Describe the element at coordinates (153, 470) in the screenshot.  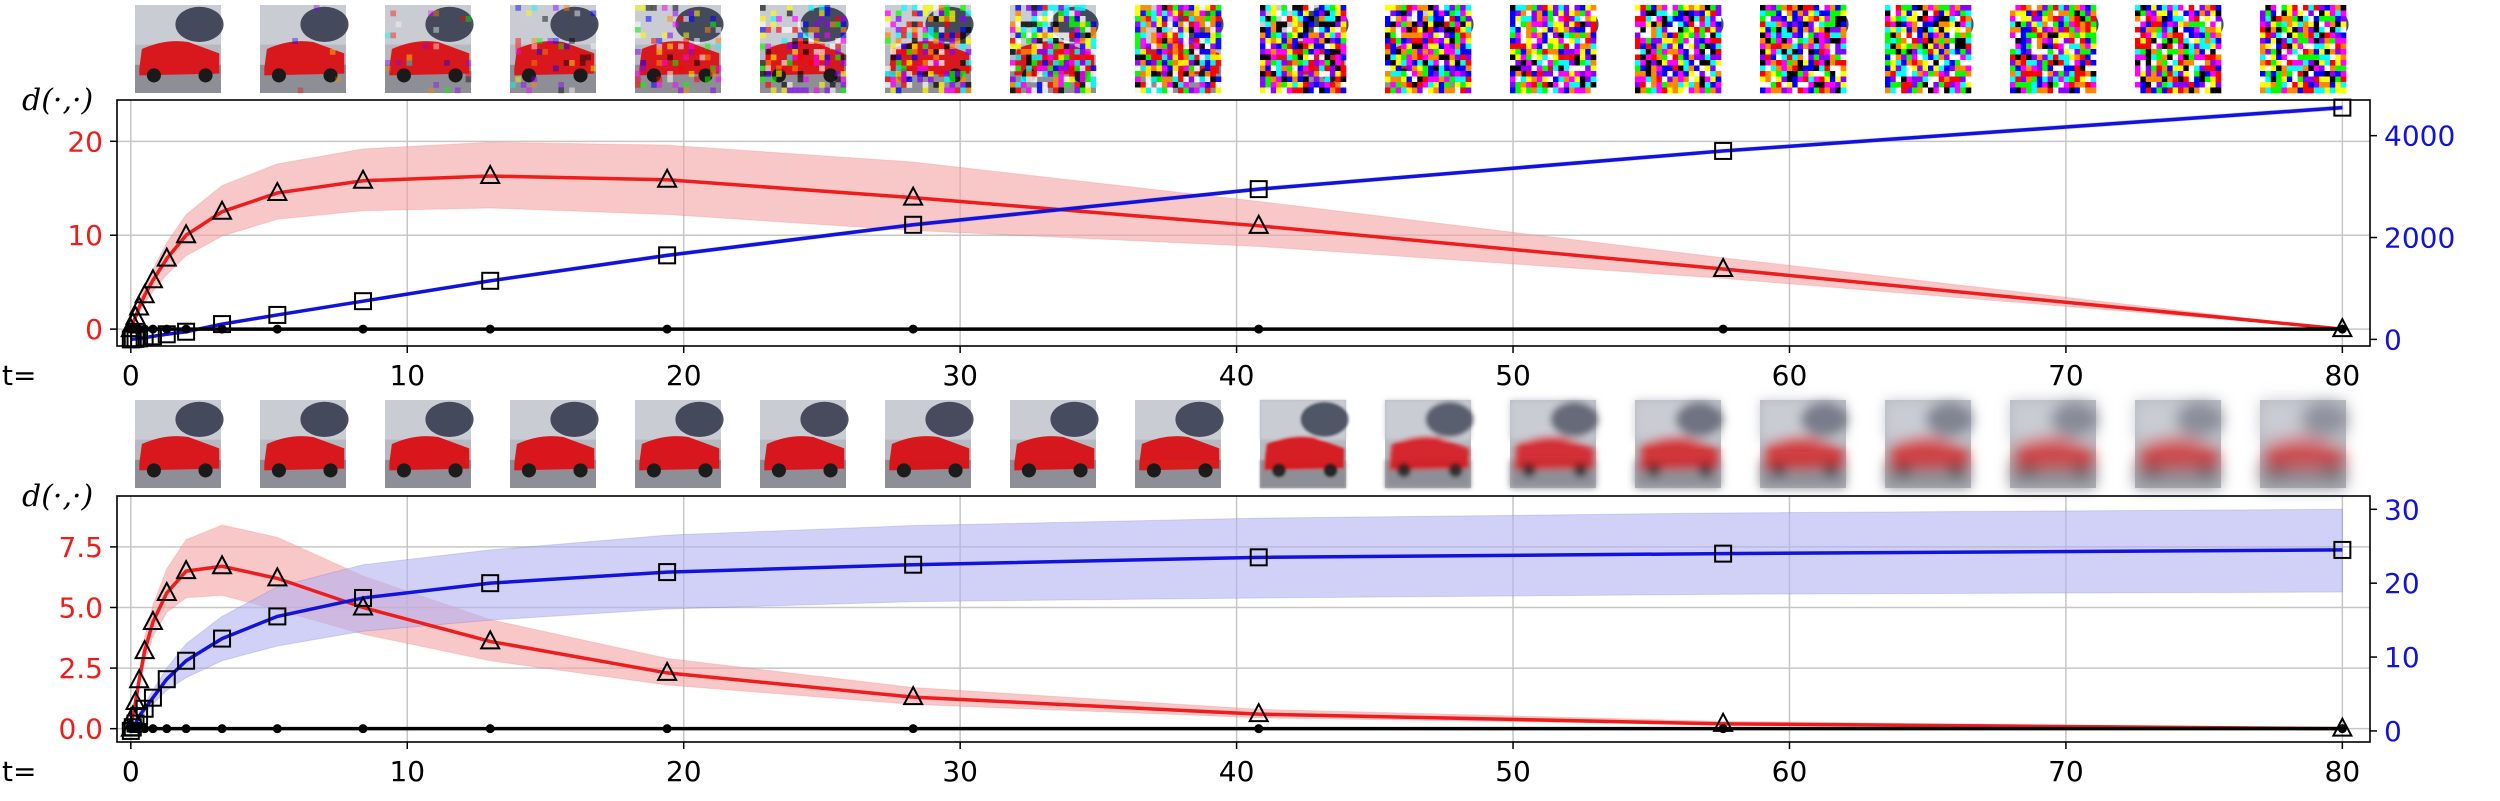
I see `wheel-shape` at that location.